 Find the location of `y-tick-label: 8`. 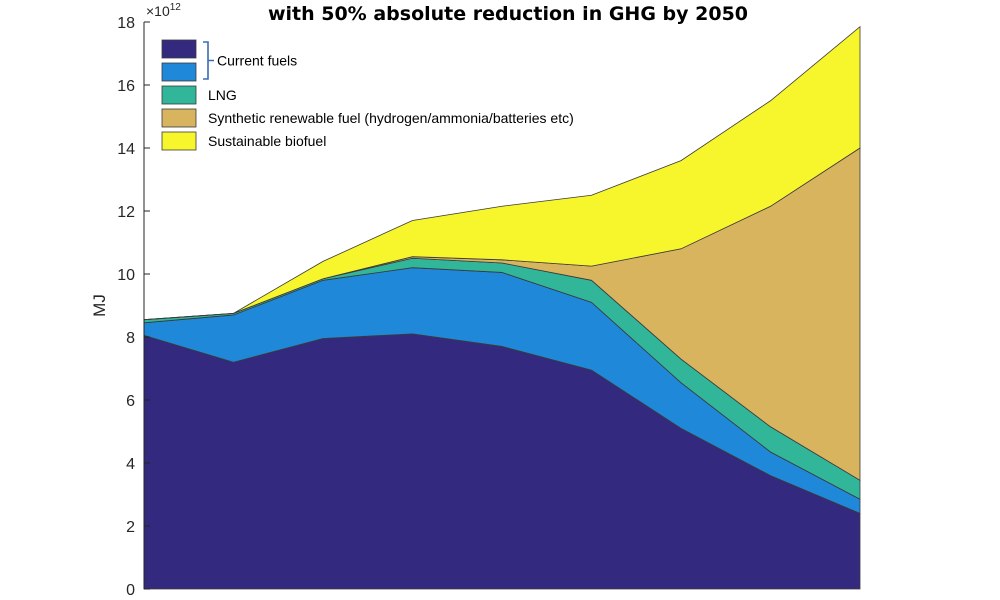

y-tick-label: 8 is located at coordinates (130, 338).